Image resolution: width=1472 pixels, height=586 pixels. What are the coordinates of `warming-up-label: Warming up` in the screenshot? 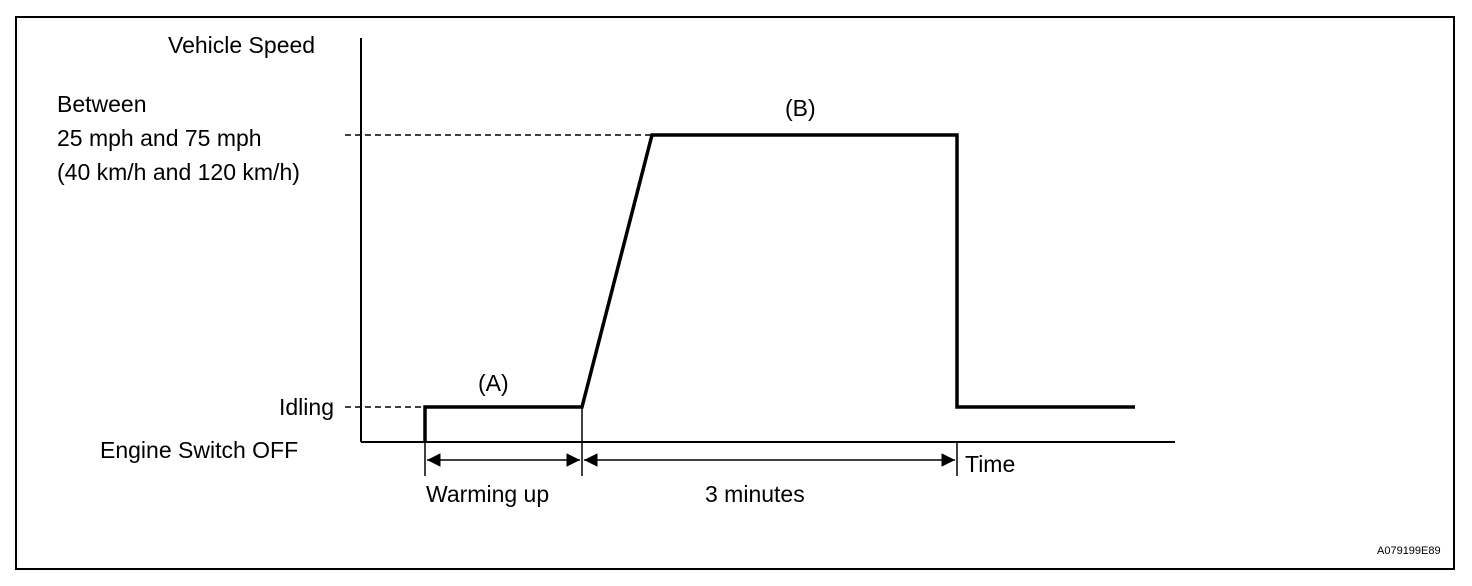 It's located at (488, 494).